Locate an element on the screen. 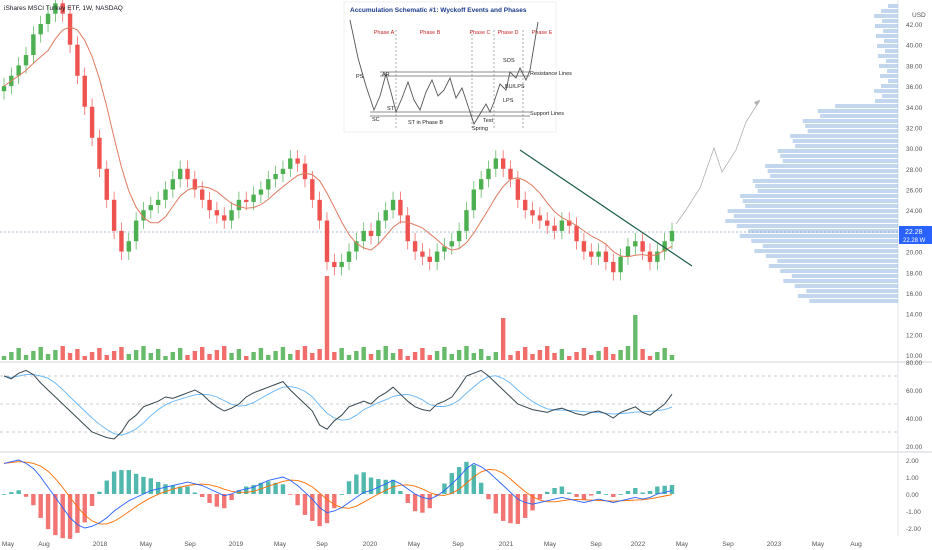 Image resolution: width=932 pixels, height=550 pixels. price-tick-label: 32.00 is located at coordinates (914, 128).